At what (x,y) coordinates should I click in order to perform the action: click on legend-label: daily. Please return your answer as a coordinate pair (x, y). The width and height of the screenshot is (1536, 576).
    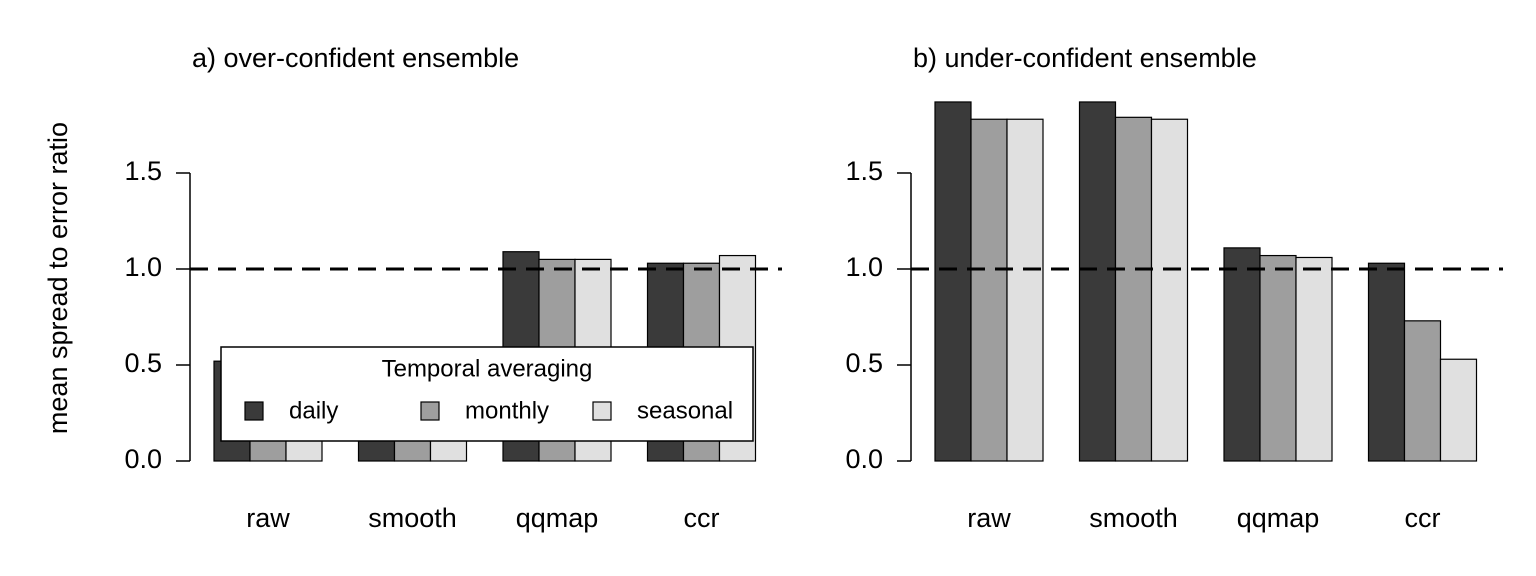
    Looking at the image, I should click on (313, 410).